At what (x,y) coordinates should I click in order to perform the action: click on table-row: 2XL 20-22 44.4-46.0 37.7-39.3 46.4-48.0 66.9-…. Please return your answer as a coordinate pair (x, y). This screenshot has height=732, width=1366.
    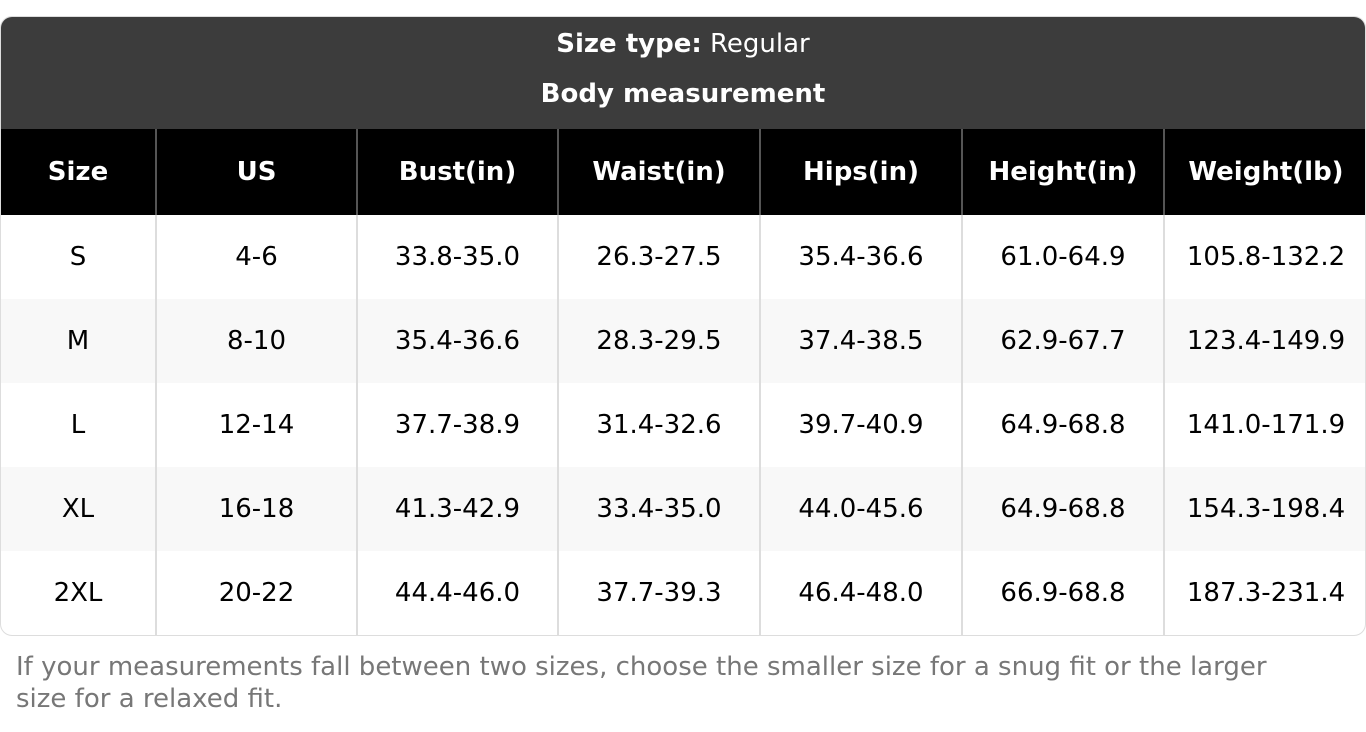
    Looking at the image, I should click on (683, 593).